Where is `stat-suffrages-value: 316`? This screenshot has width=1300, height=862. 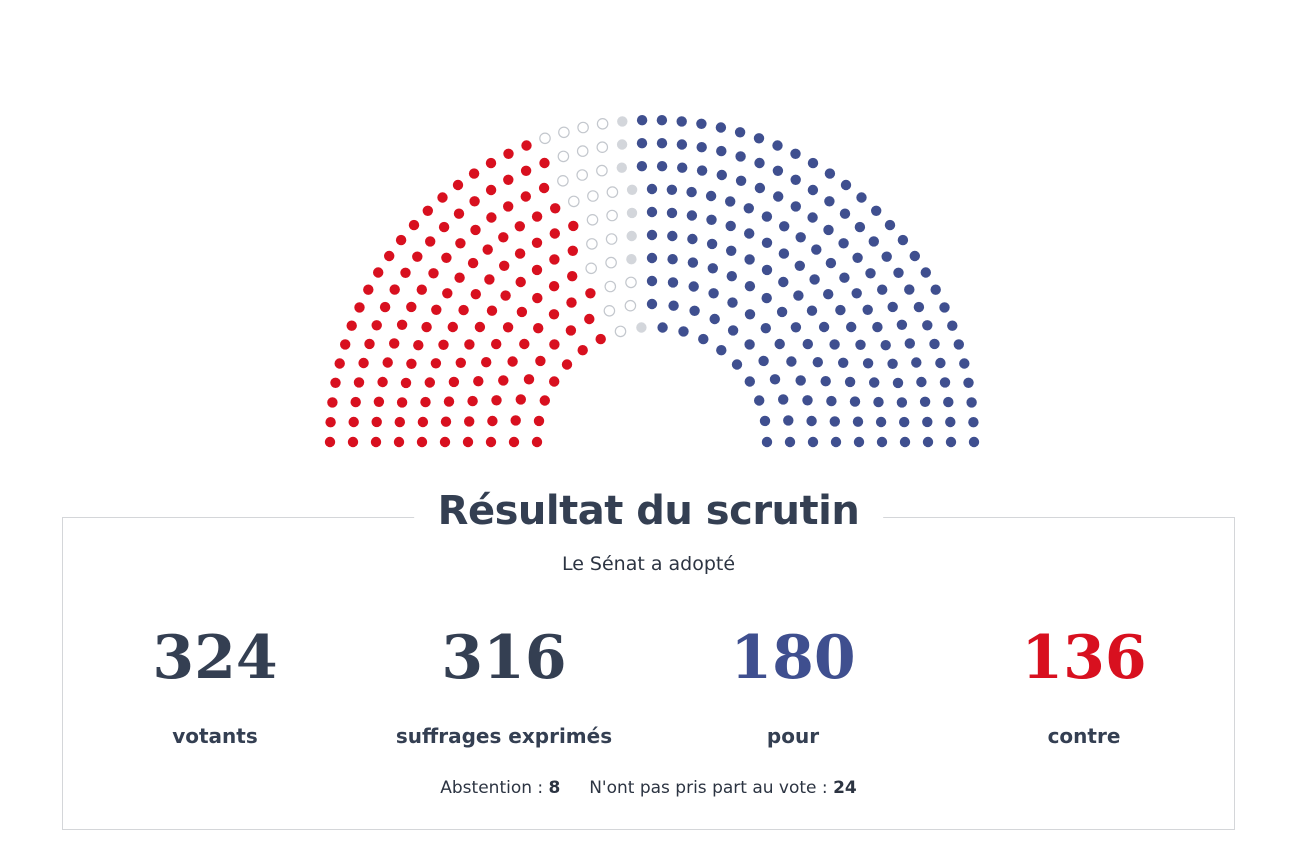
stat-suffrages-value: 316 is located at coordinates (504, 658).